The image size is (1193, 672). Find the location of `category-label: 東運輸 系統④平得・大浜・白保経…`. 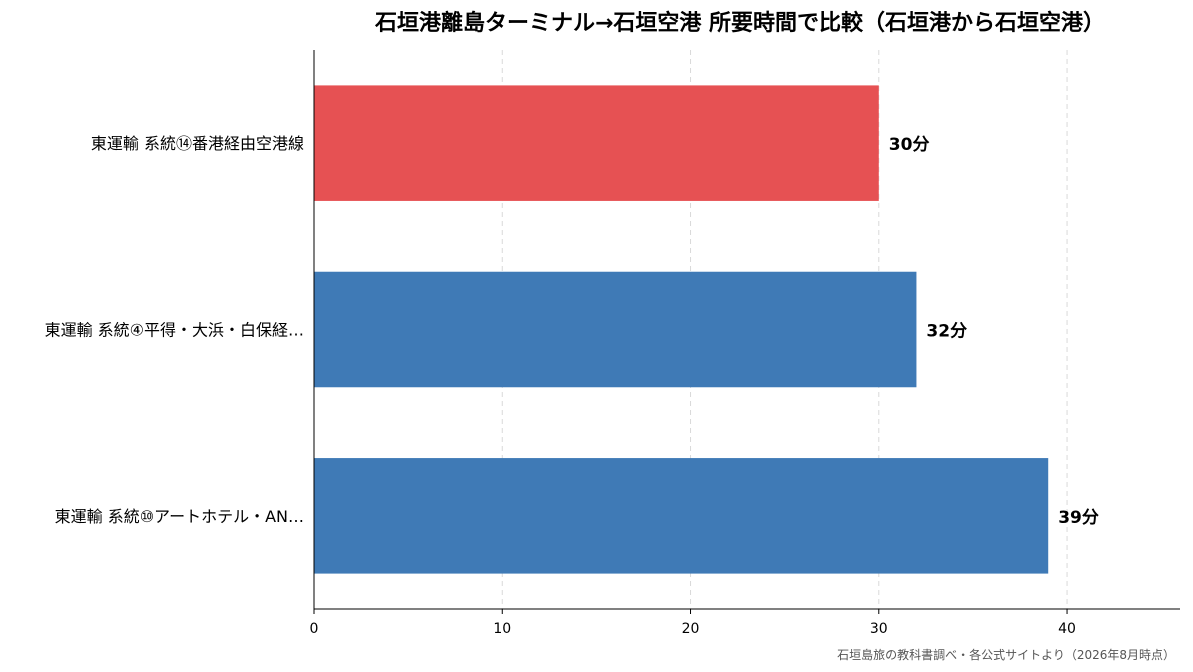

category-label: 東運輸 系統④平得・大浜・白保経… is located at coordinates (174, 330).